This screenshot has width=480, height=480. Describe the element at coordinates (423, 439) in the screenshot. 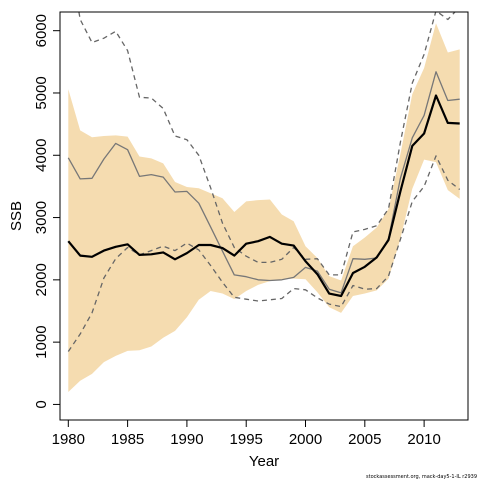

I see `x-tick-label: 2010` at that location.